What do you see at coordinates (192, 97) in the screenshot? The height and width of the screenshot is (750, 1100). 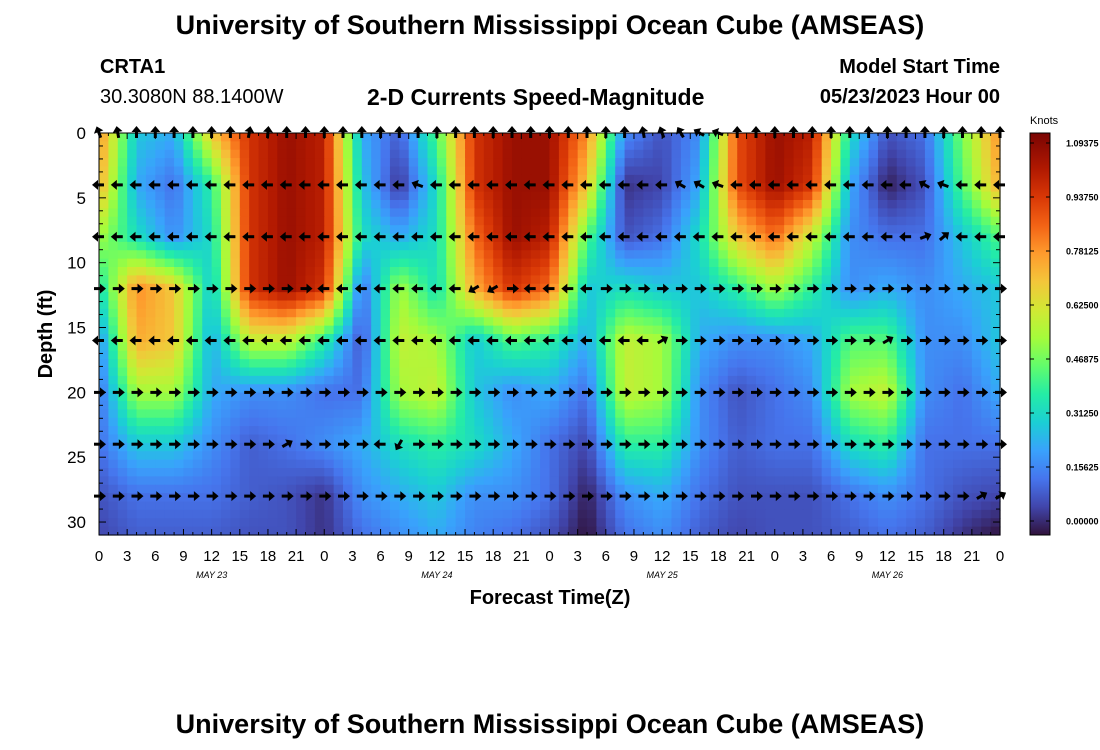 I see `station-coordinates: 30.3080N 88.1400W` at bounding box center [192, 97].